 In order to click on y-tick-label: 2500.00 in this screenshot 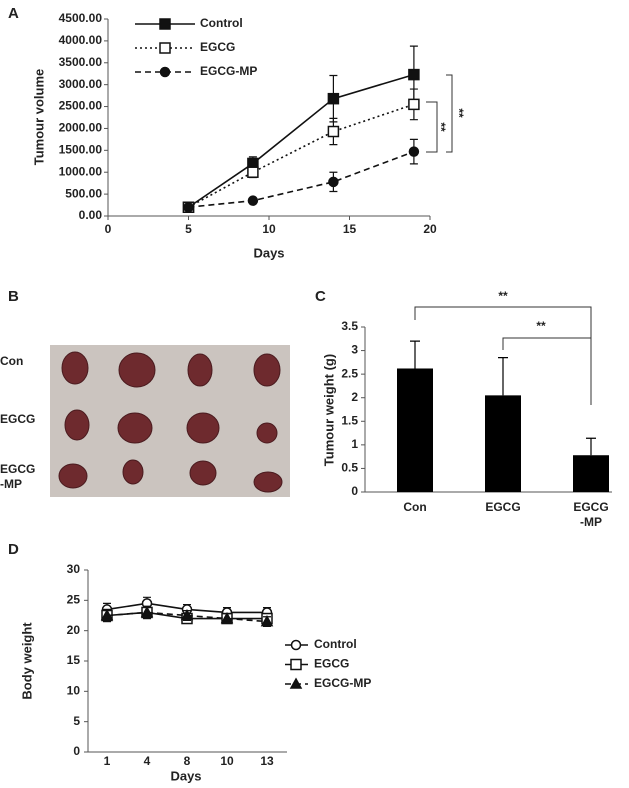, I will do `click(81, 106)`.